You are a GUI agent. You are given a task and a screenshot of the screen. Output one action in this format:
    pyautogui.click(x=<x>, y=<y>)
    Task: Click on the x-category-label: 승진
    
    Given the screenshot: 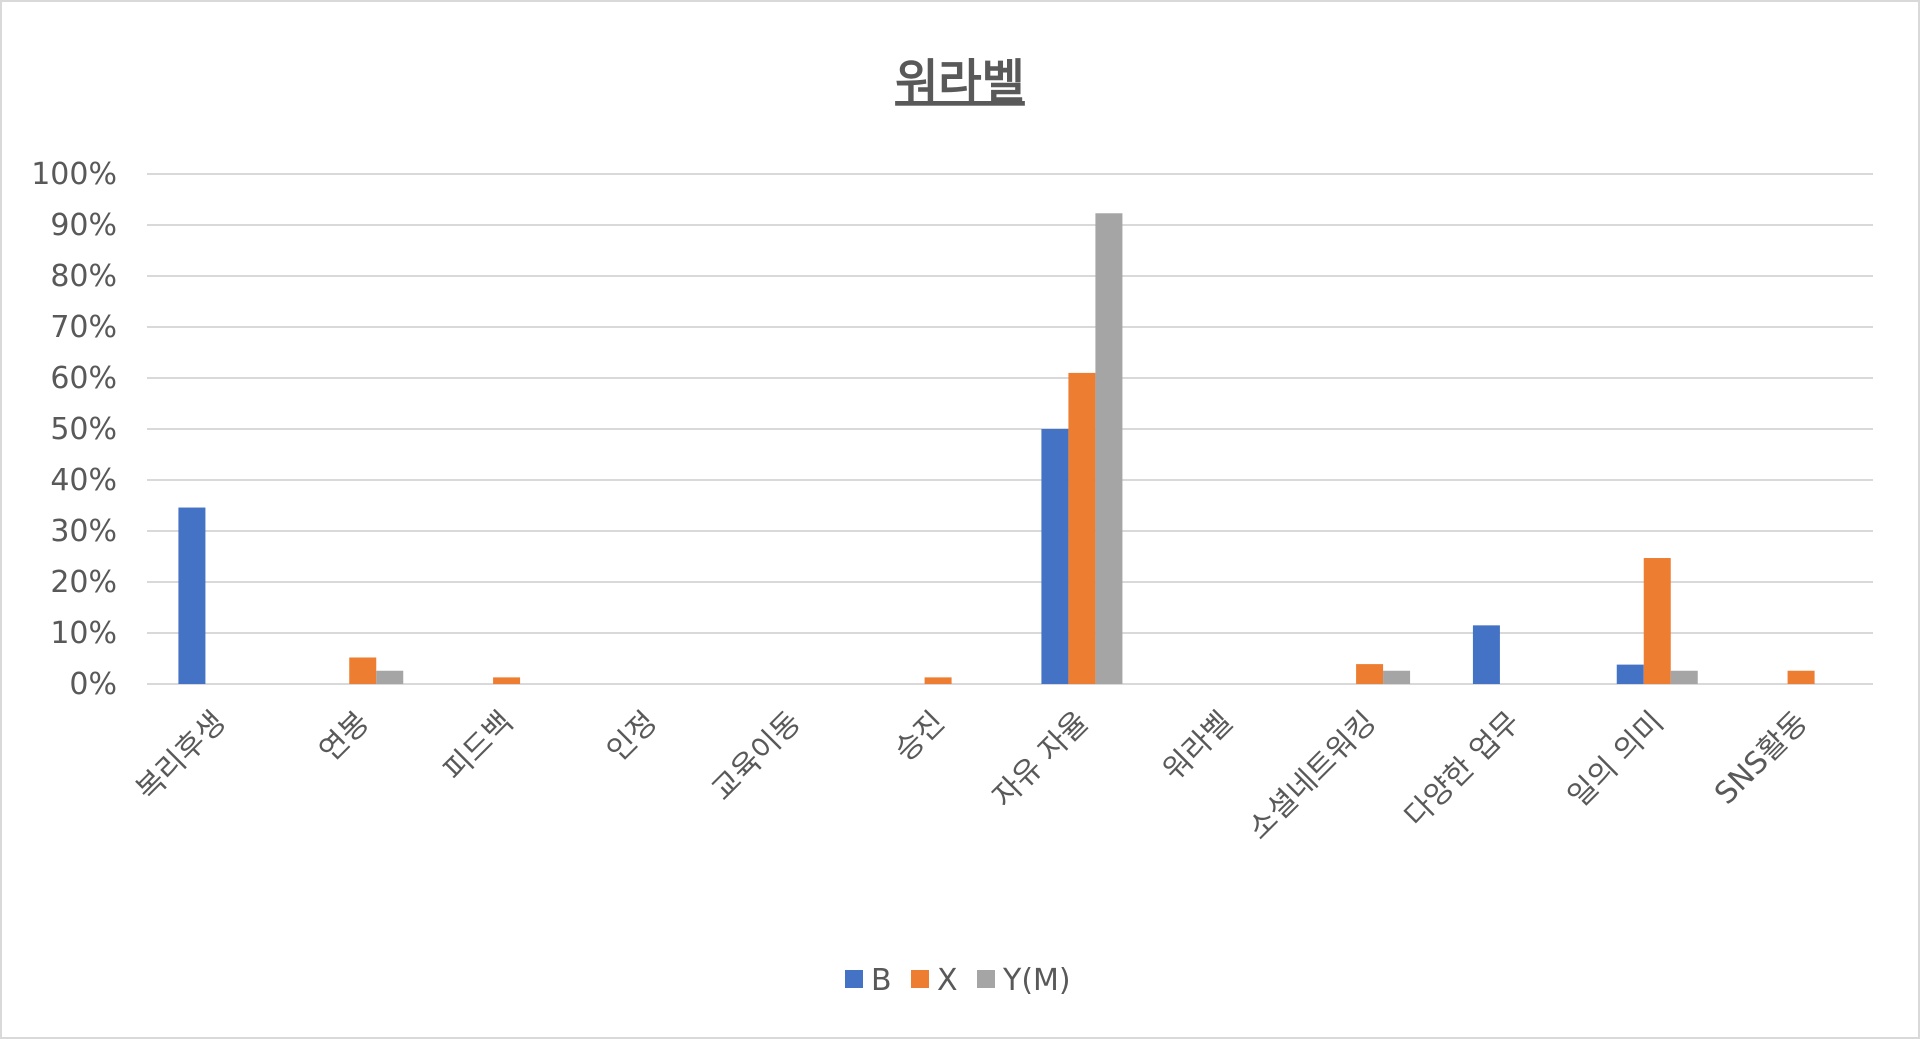 What is the action you would take?
    pyautogui.click(x=920, y=737)
    